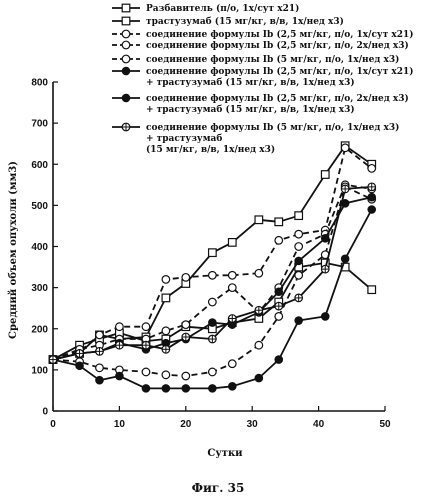 Image resolution: width=437 pixels, height=500 pixels. What do you see at coordinates (39, 329) in the screenshot?
I see `y-tick-label: 200` at bounding box center [39, 329].